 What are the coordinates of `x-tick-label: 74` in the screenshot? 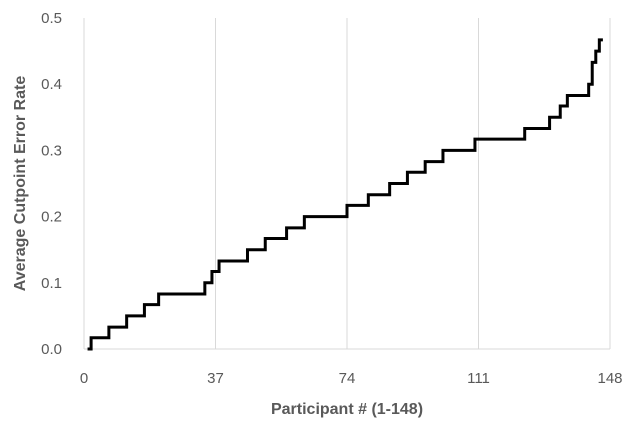 It's located at (347, 378).